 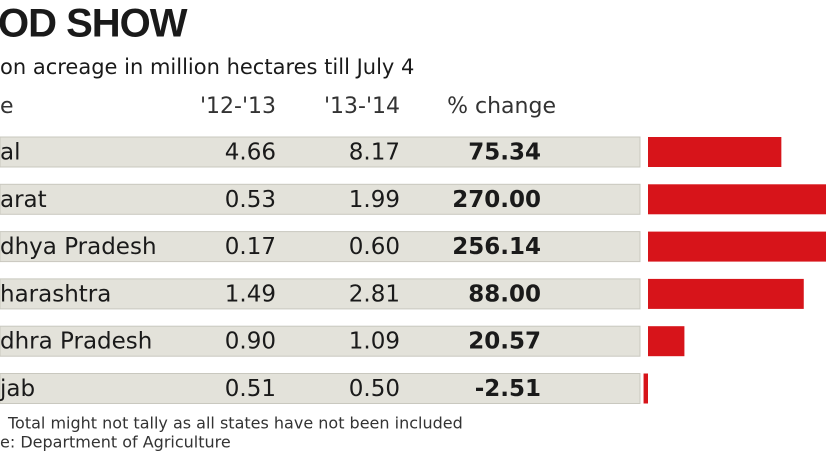 What do you see at coordinates (115, 442) in the screenshot?
I see `footnote: e: Department of Agriculture` at bounding box center [115, 442].